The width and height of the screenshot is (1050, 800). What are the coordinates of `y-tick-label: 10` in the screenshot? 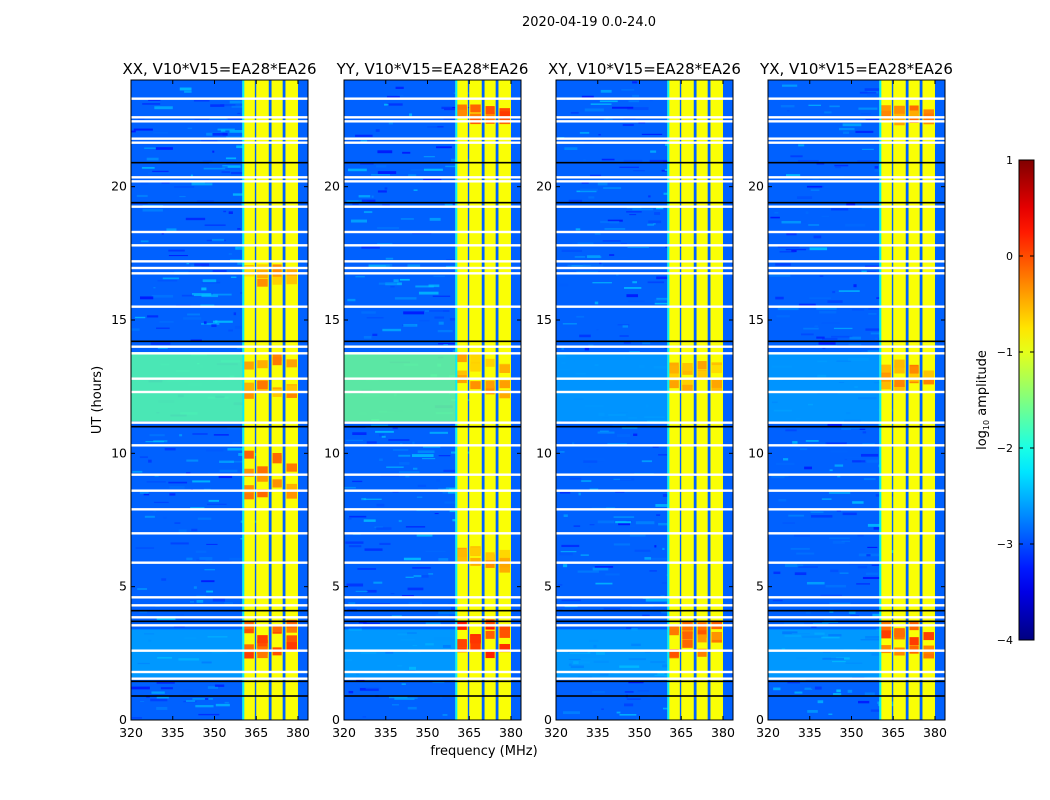 It's located at (544, 452).